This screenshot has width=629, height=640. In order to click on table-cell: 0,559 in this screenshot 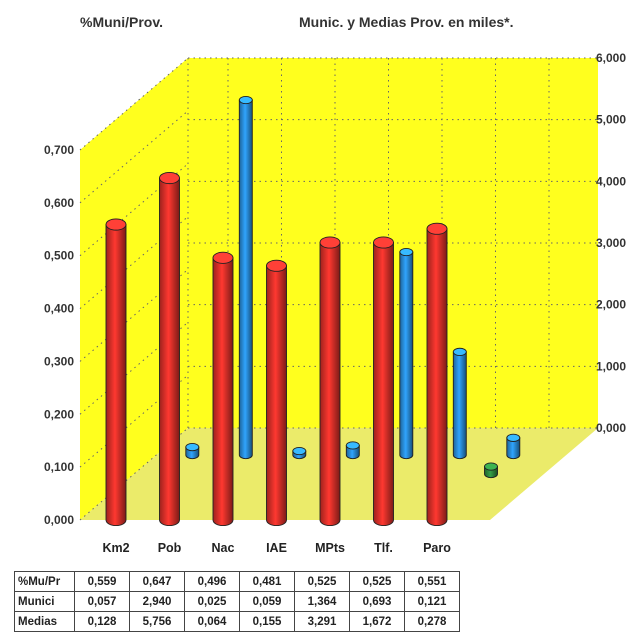, I will do `click(102, 581)`.